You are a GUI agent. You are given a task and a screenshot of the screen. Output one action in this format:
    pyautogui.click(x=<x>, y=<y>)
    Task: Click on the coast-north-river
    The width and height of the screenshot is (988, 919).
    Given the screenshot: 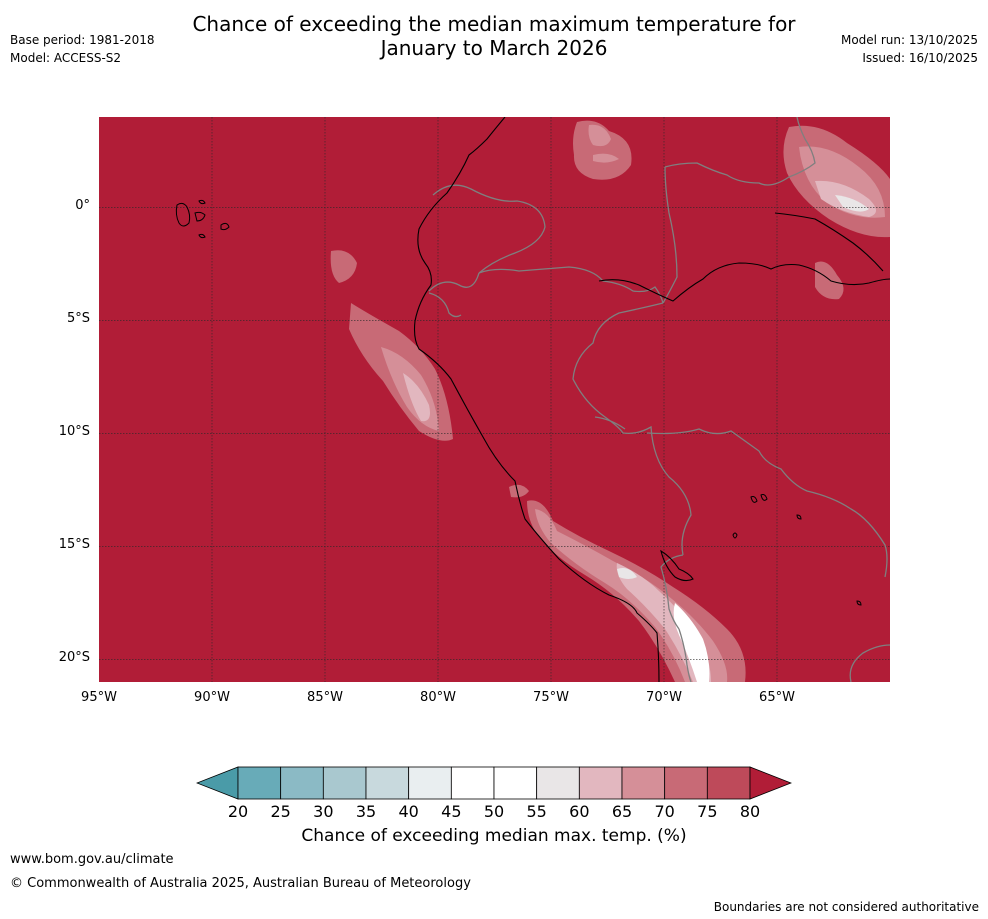 What is the action you would take?
    pyautogui.click(x=829, y=242)
    